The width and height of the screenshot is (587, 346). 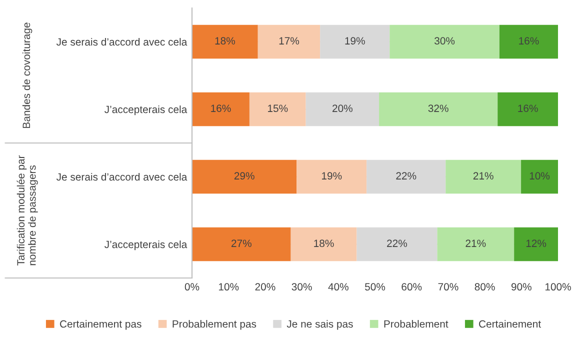 What do you see at coordinates (412, 287) in the screenshot?
I see `x-tick-label: 60%` at bounding box center [412, 287].